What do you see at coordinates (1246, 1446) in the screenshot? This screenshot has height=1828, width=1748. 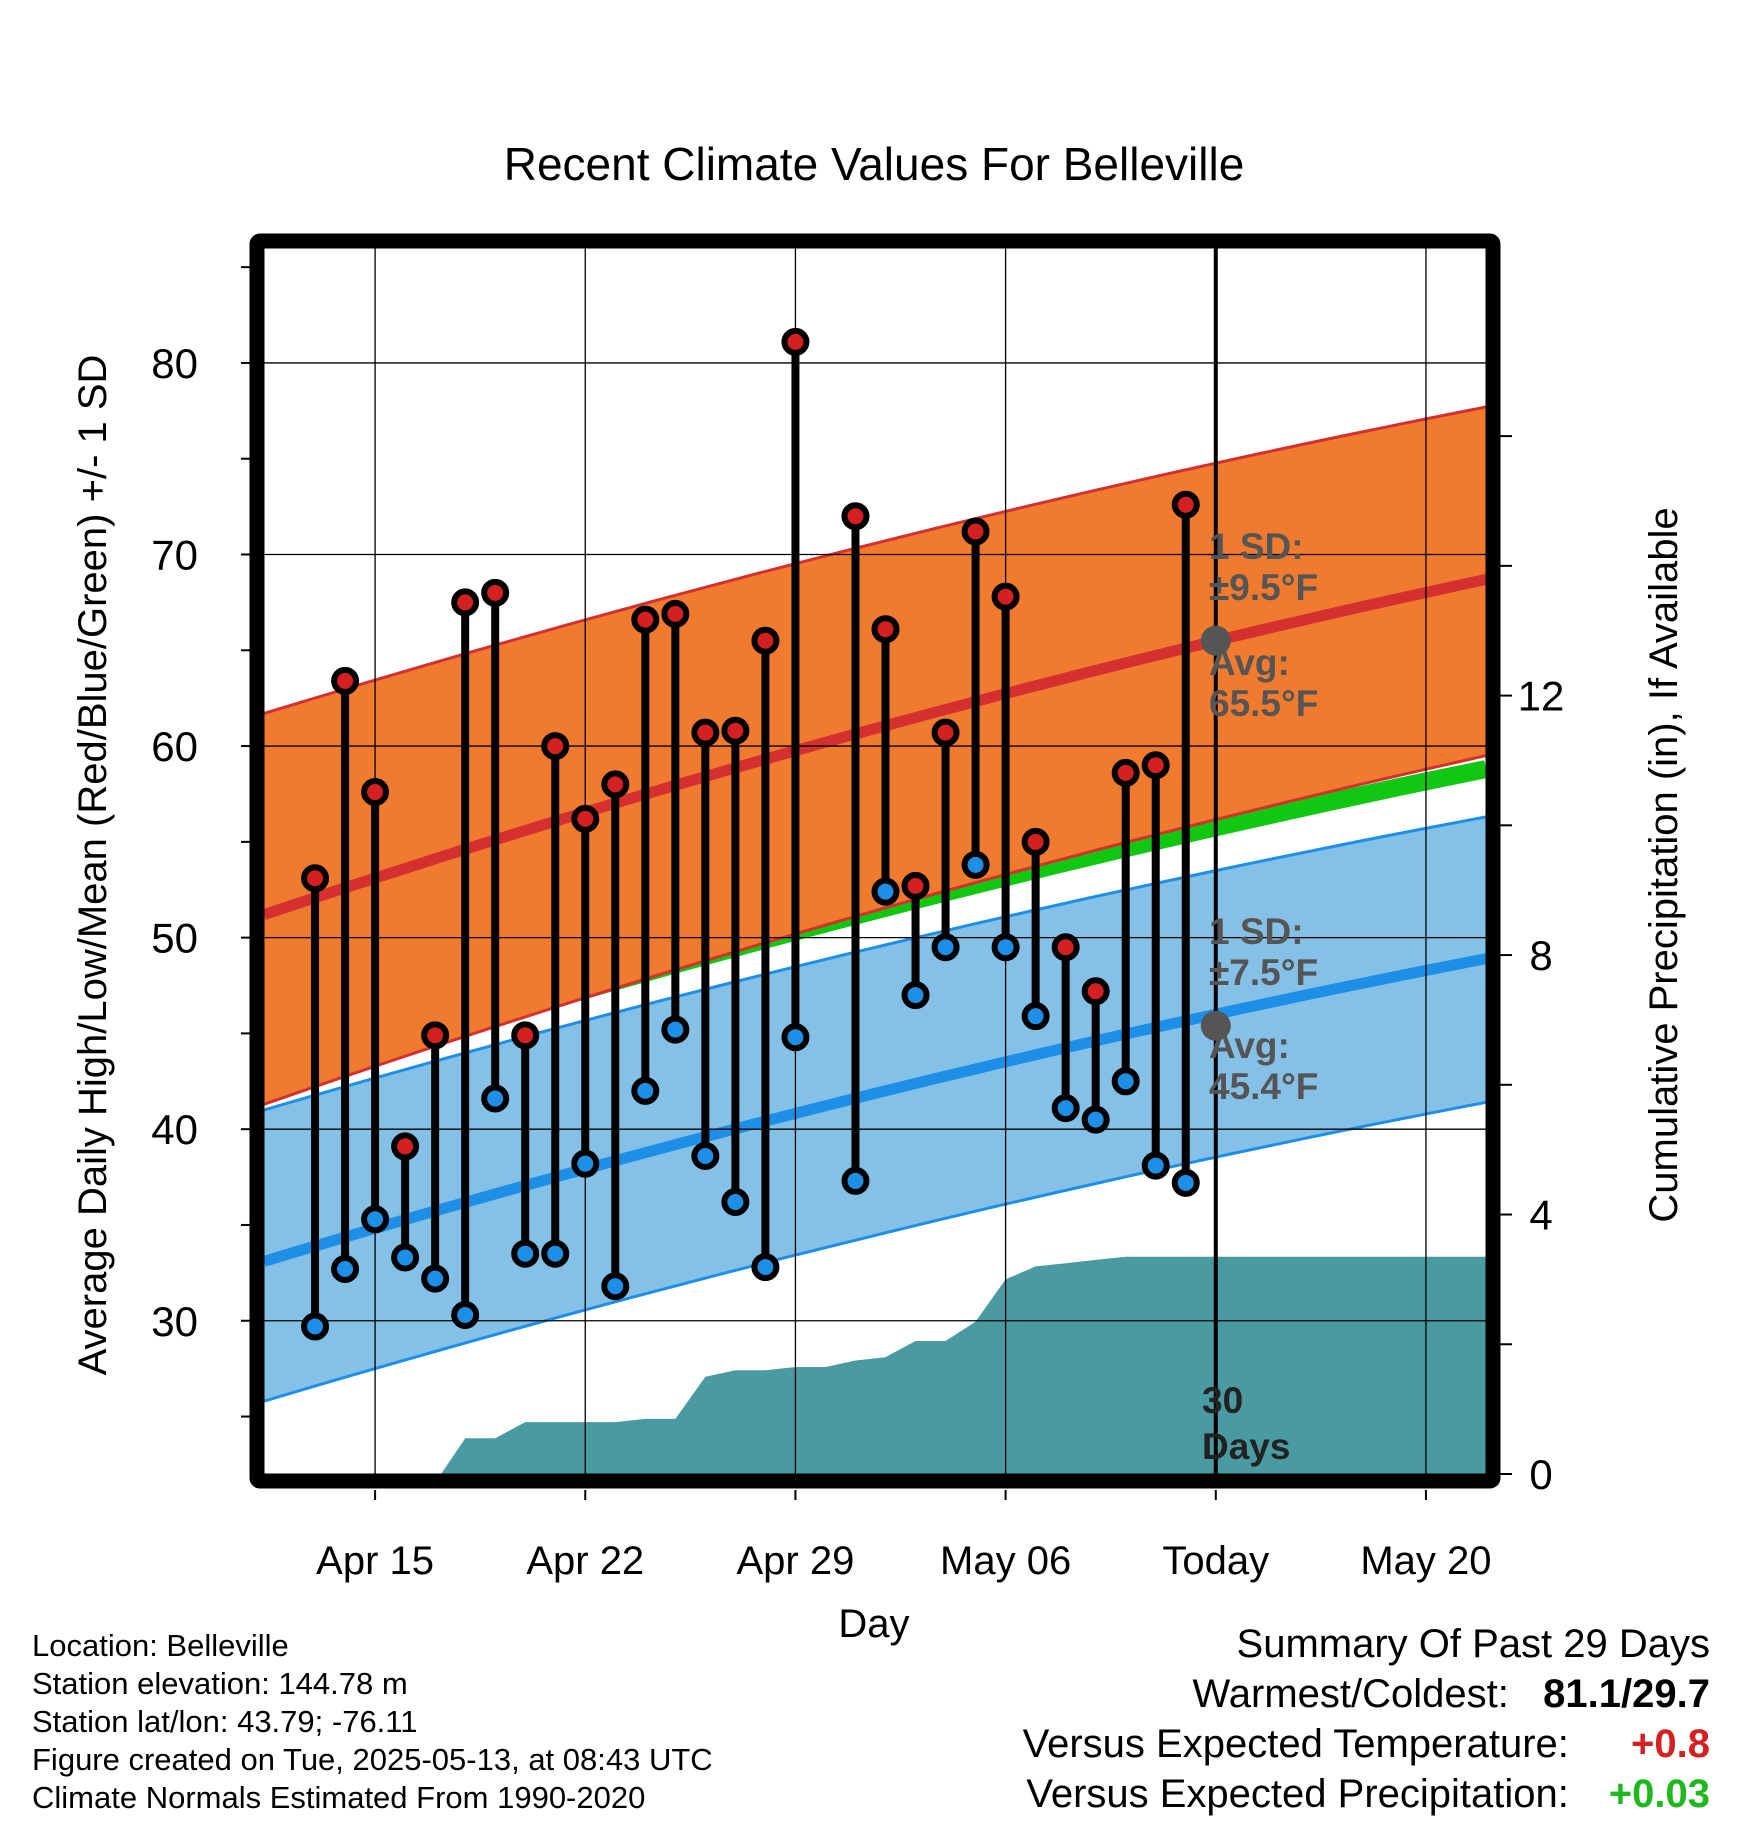 I see `today-label-line2: Days` at bounding box center [1246, 1446].